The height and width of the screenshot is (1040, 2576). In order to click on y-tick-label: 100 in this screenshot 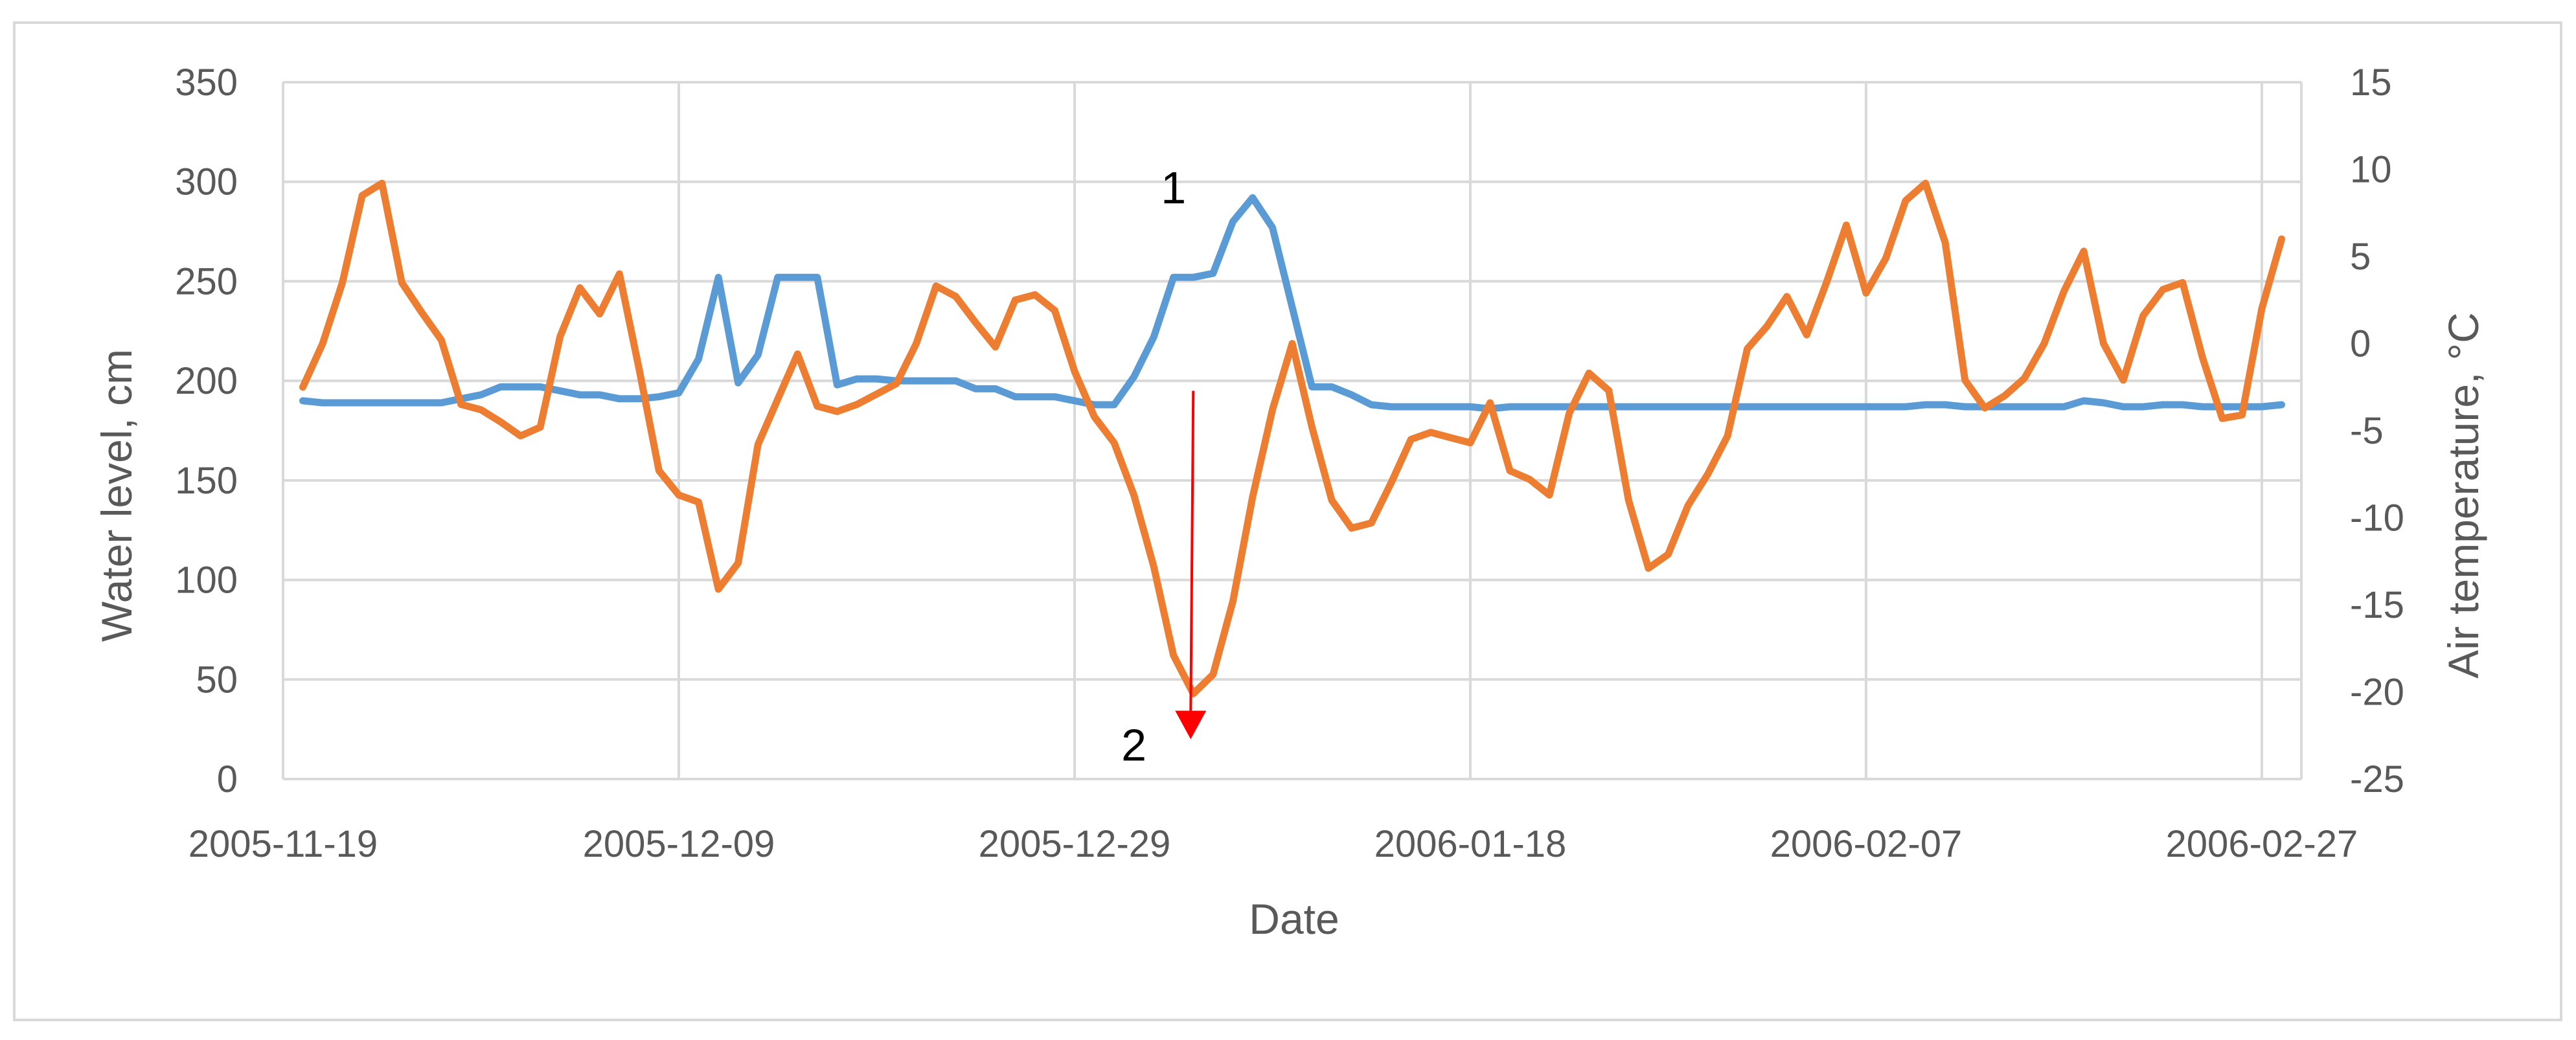, I will do `click(207, 581)`.